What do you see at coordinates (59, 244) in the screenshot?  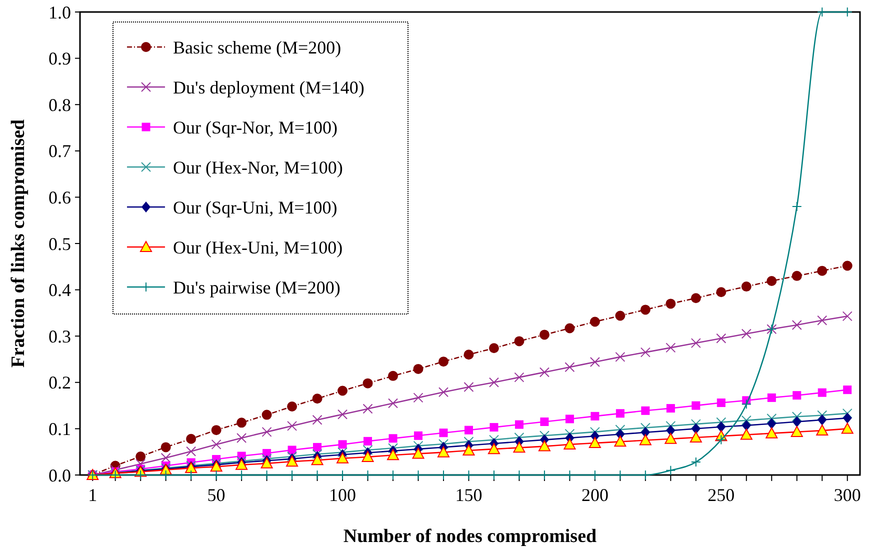 I see `y-tick-label: 0.5` at bounding box center [59, 244].